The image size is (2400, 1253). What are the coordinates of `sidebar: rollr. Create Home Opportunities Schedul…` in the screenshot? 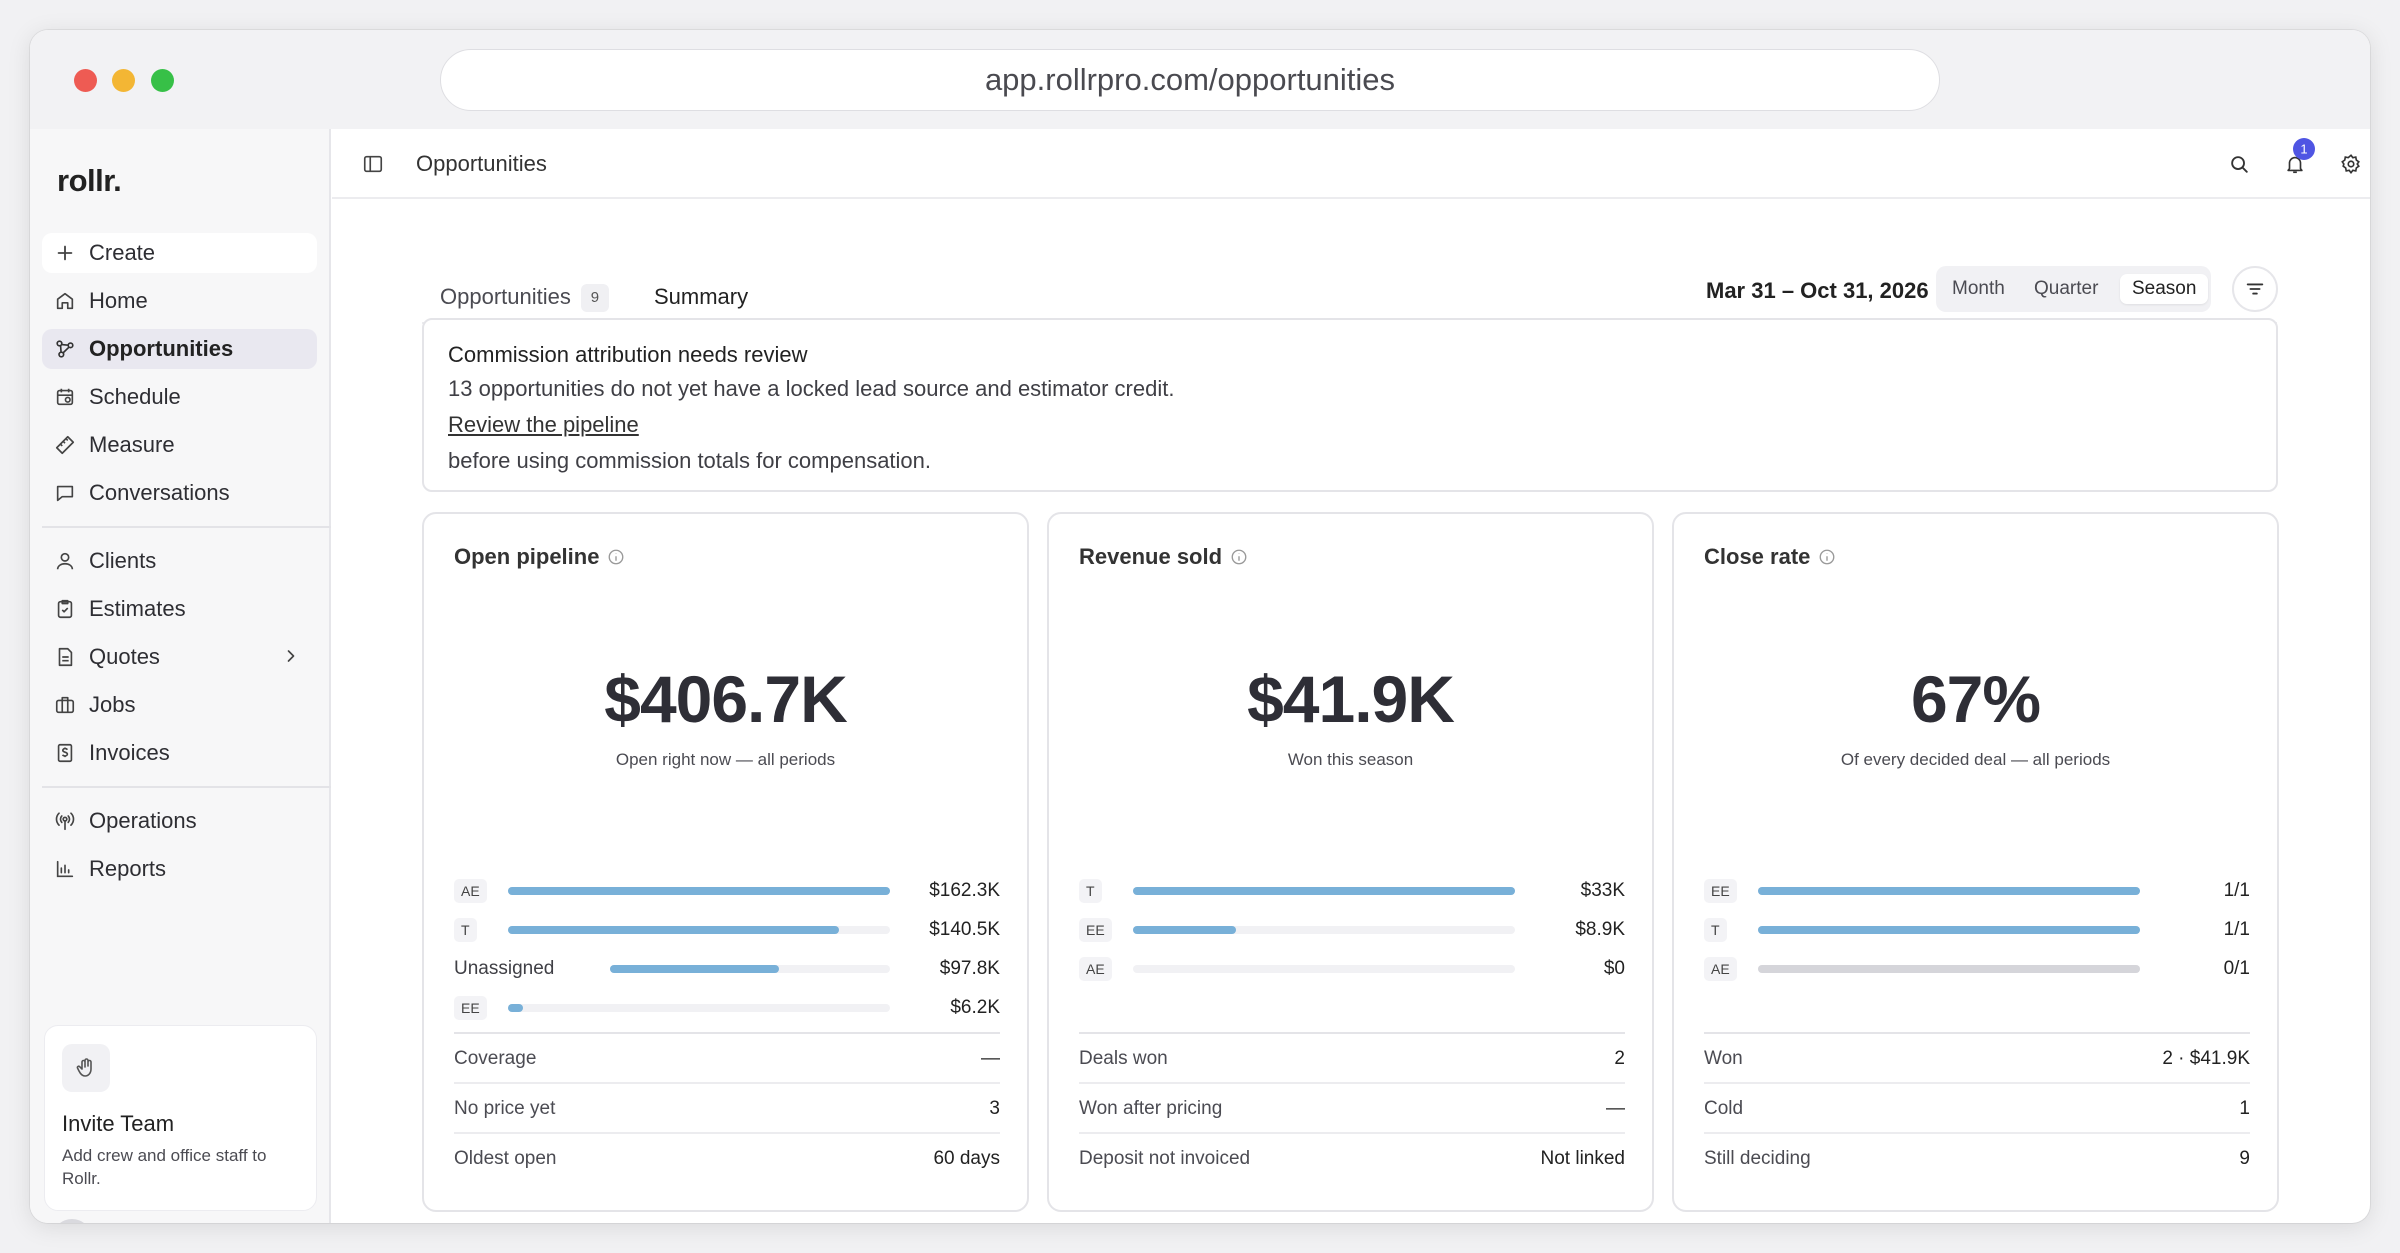 It's located at (180, 676).